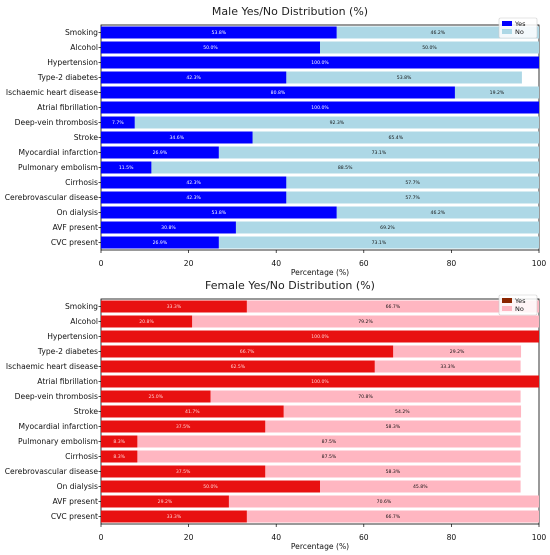 Image resolution: width=550 pixels, height=555 pixels. I want to click on male-data-label-yes: 53.8%, so click(219, 33).